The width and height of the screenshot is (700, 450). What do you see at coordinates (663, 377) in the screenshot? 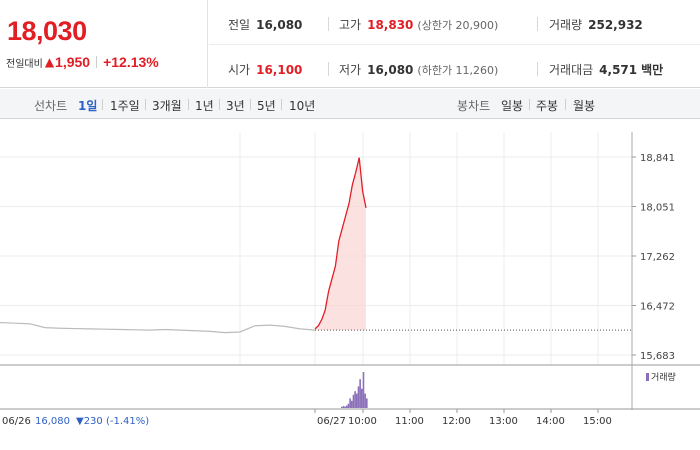
I see `volume-legend: 거래량` at bounding box center [663, 377].